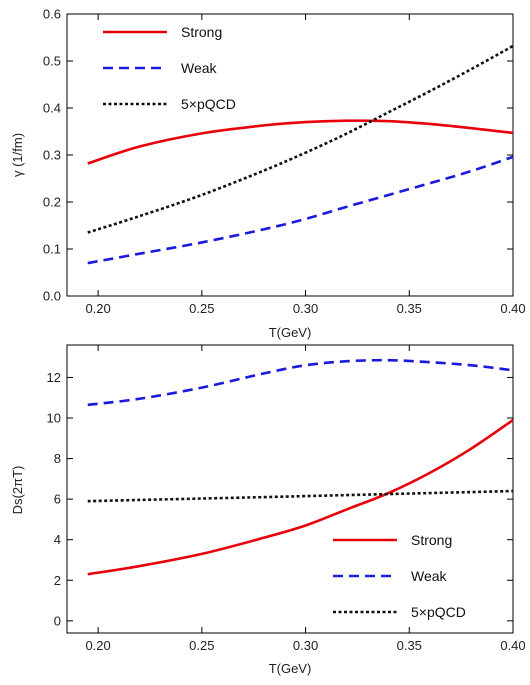 This screenshot has width=530, height=685. Describe the element at coordinates (300, 142) in the screenshot. I see `series-line-strong` at that location.